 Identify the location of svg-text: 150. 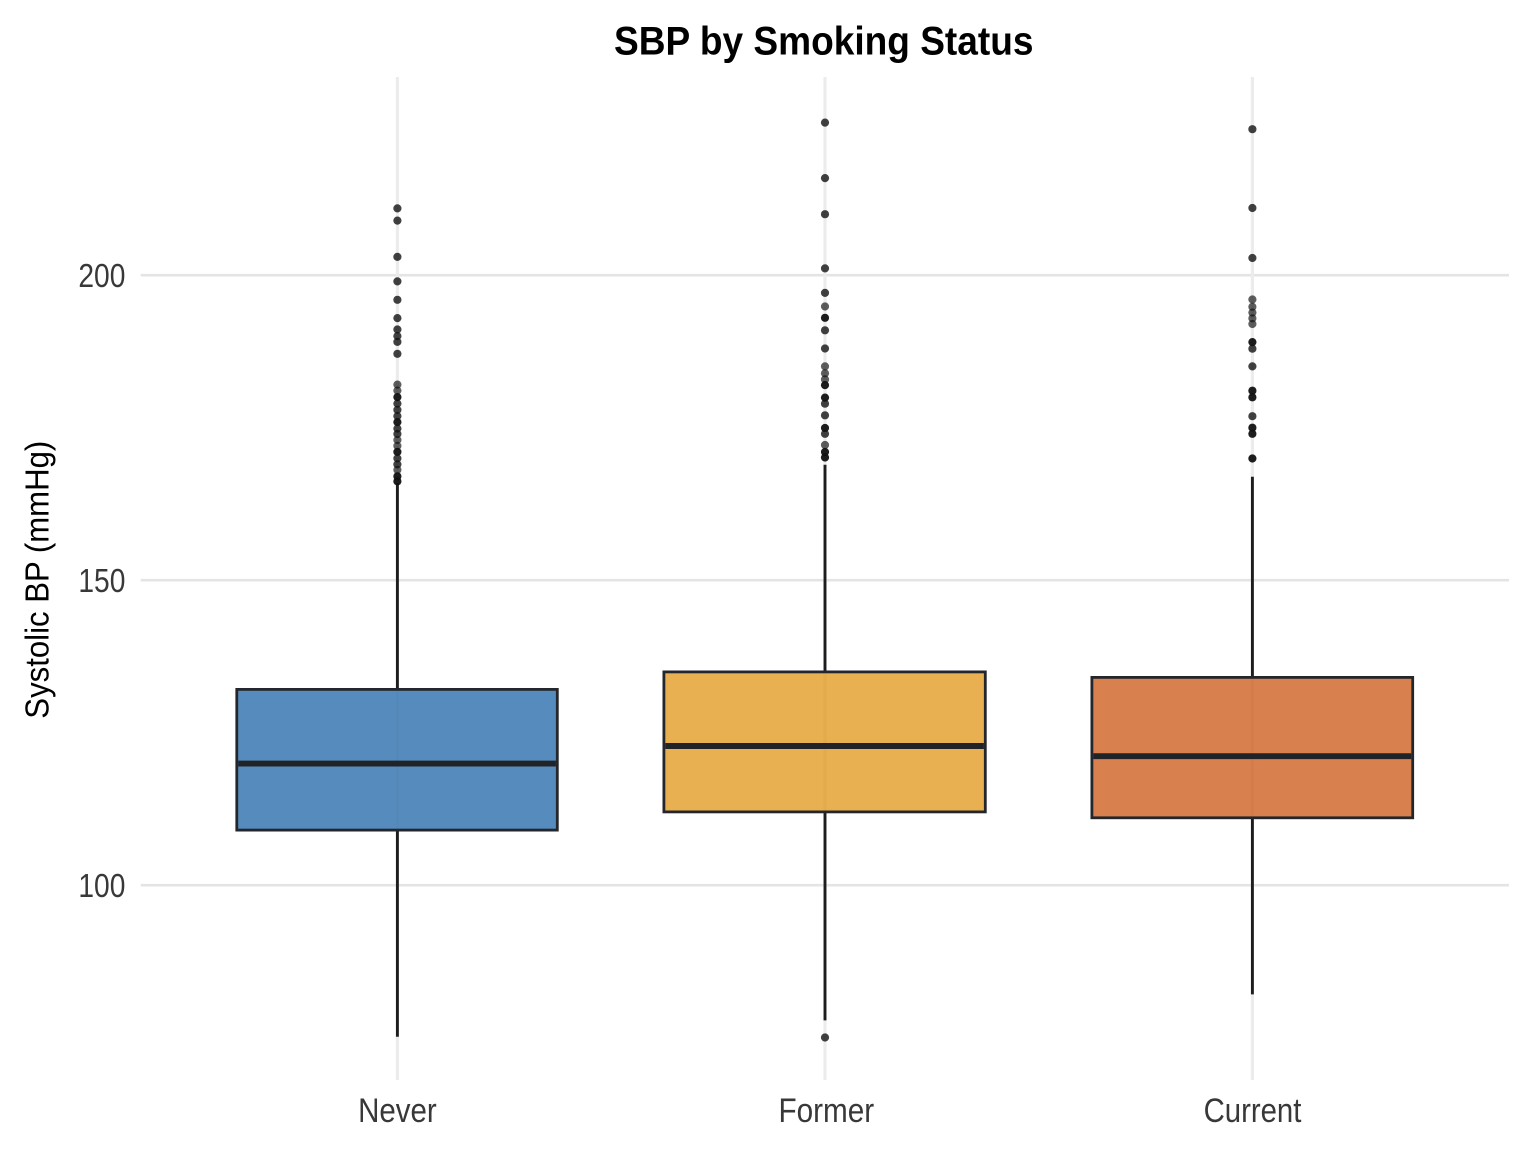
(101, 580).